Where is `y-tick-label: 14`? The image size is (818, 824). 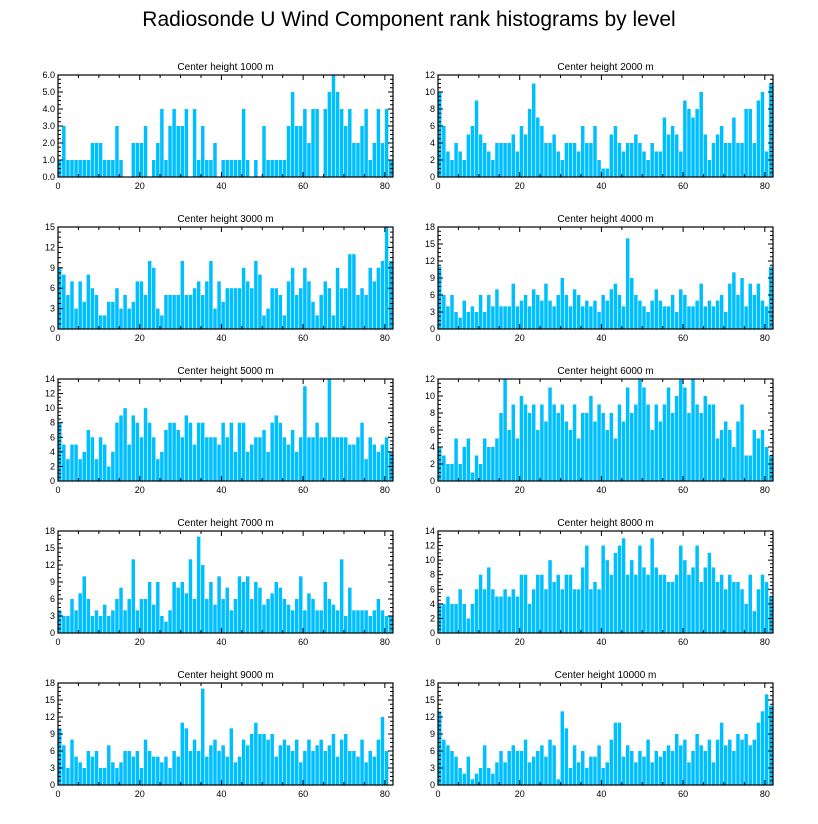 y-tick-label: 14 is located at coordinates (430, 531).